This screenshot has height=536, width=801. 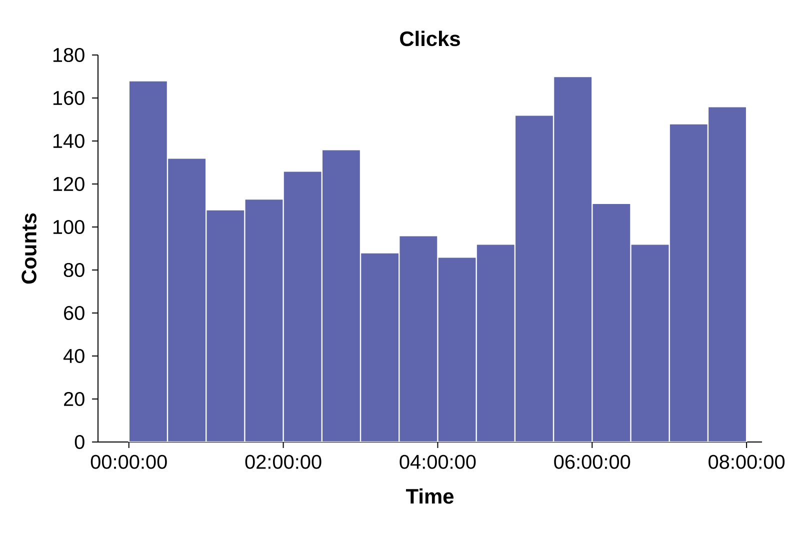 What do you see at coordinates (68, 184) in the screenshot?
I see `y-tick-label: 120` at bounding box center [68, 184].